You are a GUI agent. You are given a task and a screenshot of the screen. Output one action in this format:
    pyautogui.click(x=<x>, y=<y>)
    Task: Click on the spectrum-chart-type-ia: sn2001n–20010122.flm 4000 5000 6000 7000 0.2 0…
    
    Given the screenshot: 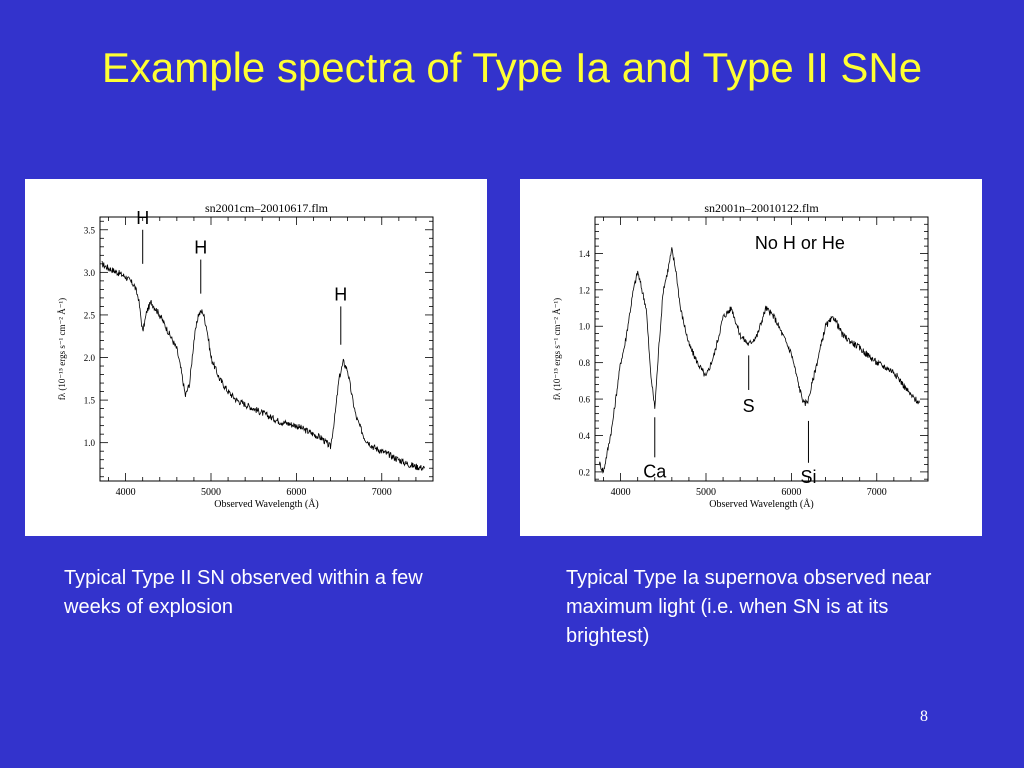 What is the action you would take?
    pyautogui.click(x=740, y=355)
    